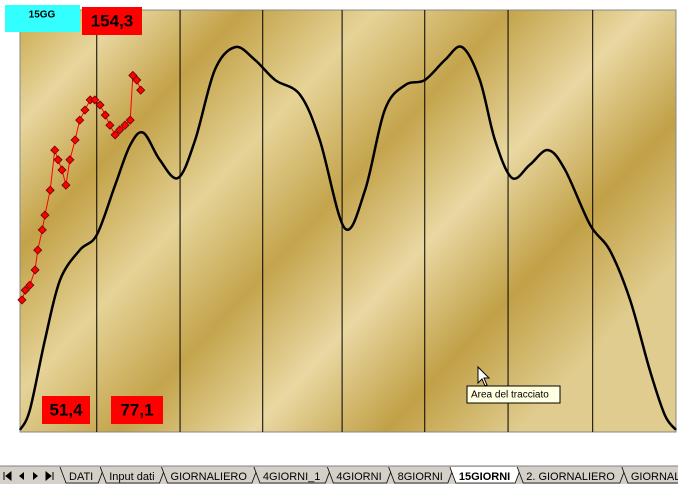  I want to click on low-label: 51,4, so click(66, 409).